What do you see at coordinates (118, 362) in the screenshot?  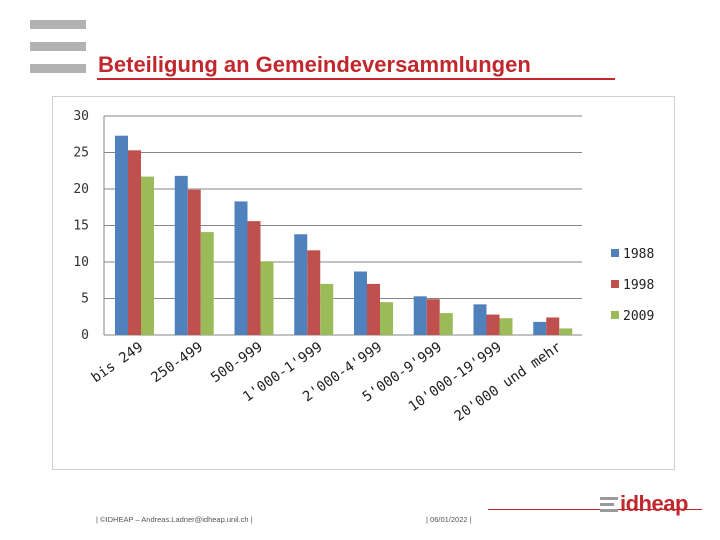 I see `x-tick-label: bis 249` at bounding box center [118, 362].